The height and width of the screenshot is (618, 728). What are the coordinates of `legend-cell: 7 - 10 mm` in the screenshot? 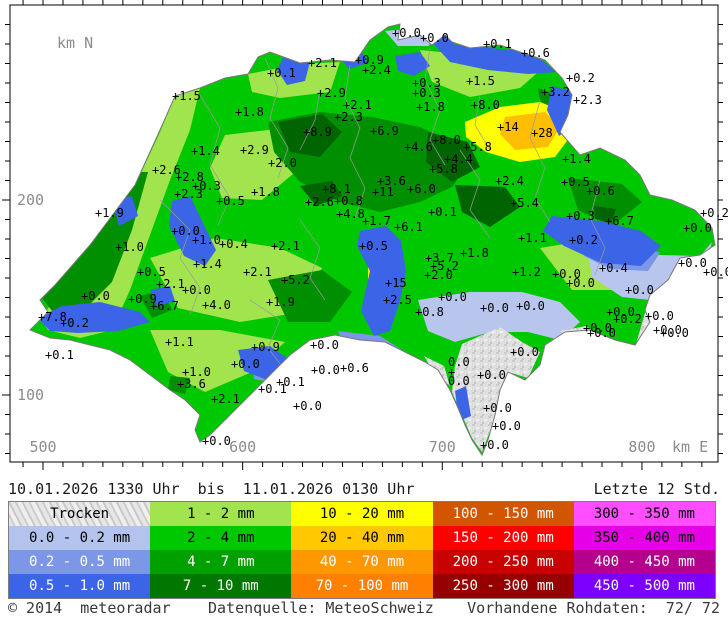 It's located at (221, 586).